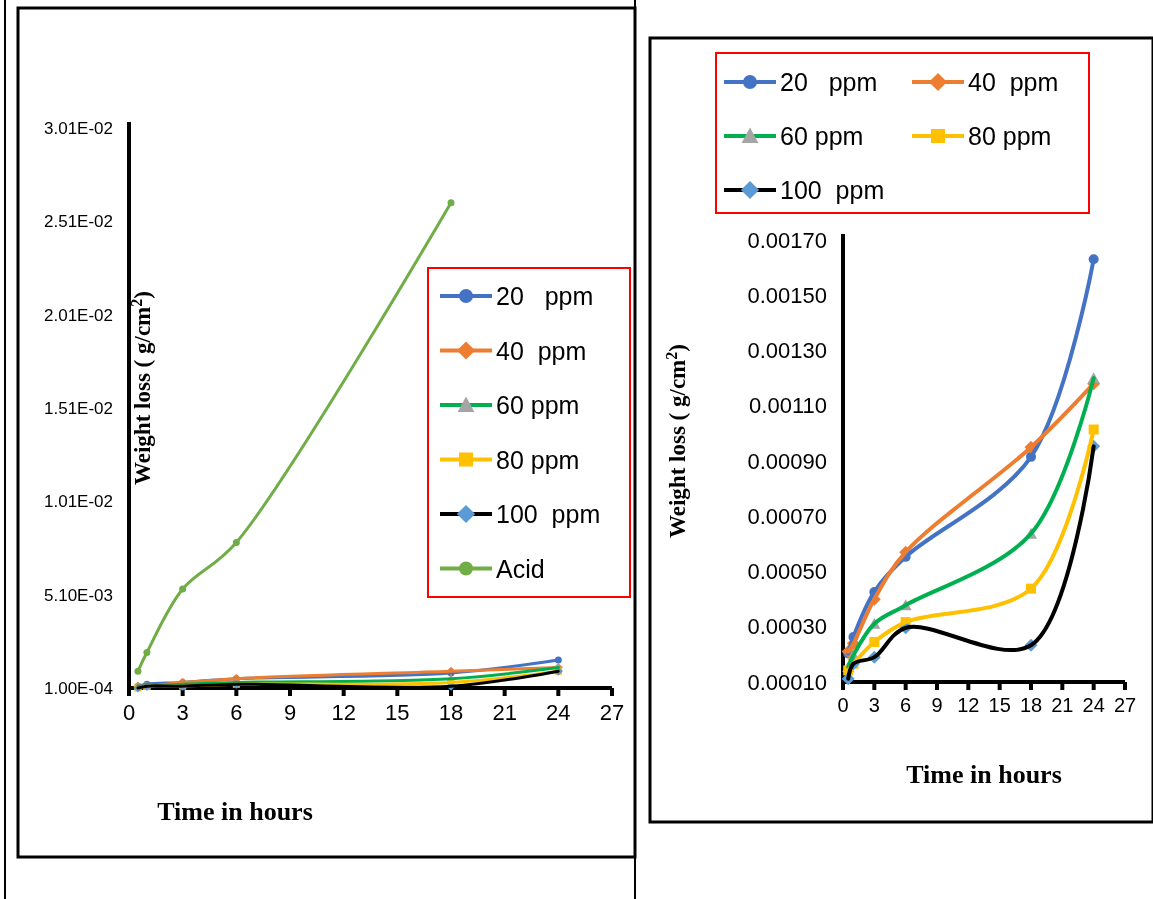 The image size is (1153, 899). Describe the element at coordinates (787, 240) in the screenshot. I see `y-tick-label: 0.00170` at that location.